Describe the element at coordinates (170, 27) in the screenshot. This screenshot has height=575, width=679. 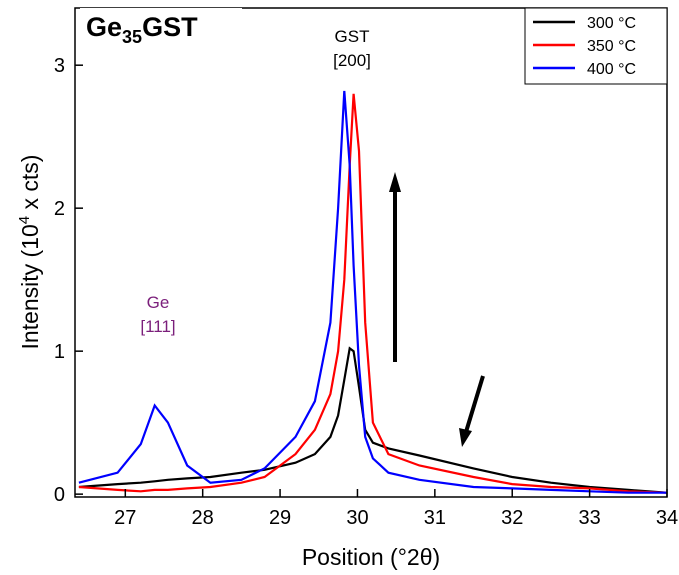
I see `title-part: GST` at that location.